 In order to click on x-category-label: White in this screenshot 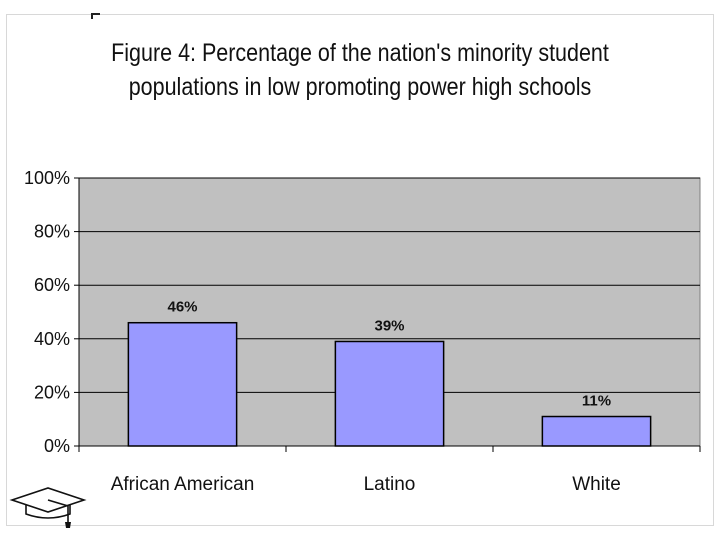, I will do `click(596, 484)`.